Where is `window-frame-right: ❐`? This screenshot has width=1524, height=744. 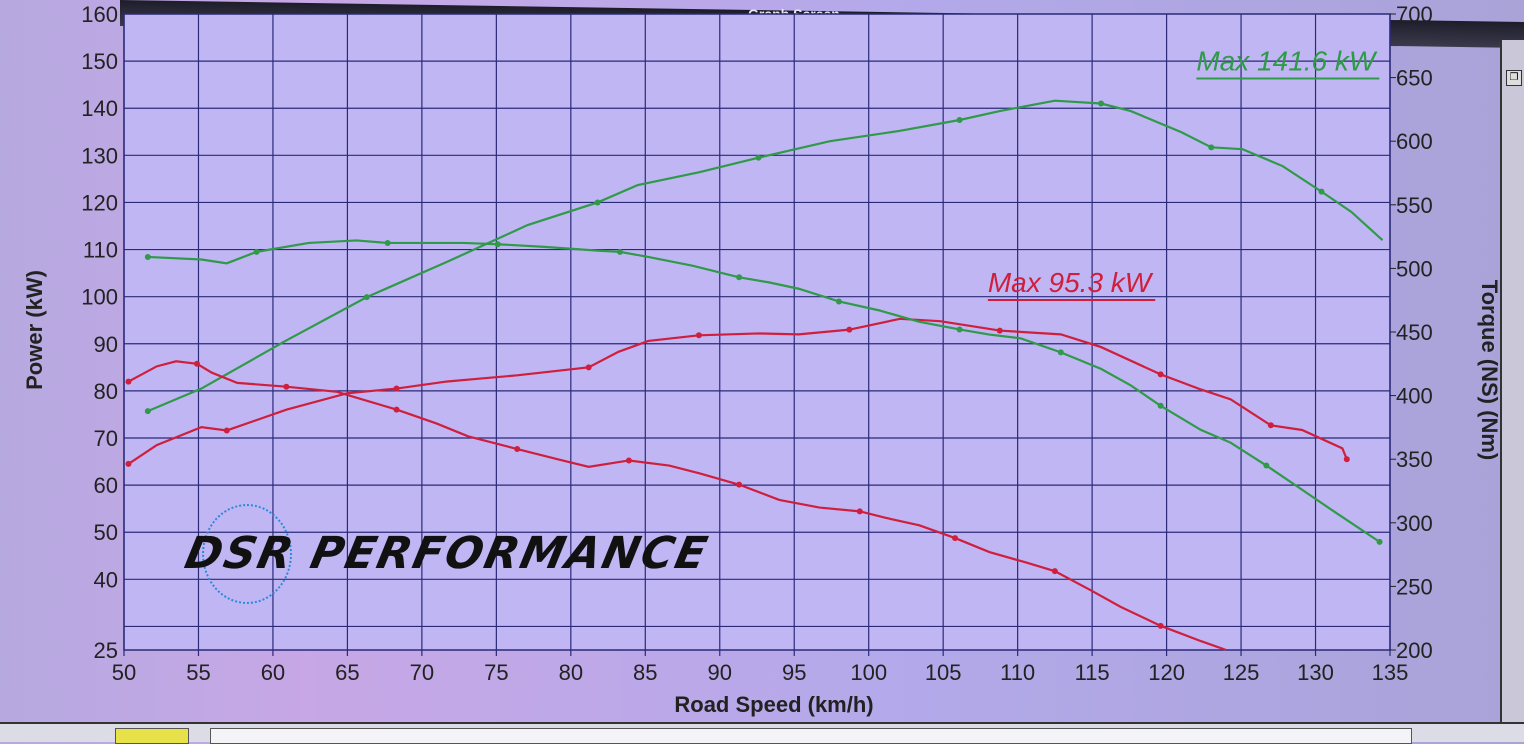
window-frame-right: ❐ is located at coordinates (1512, 385).